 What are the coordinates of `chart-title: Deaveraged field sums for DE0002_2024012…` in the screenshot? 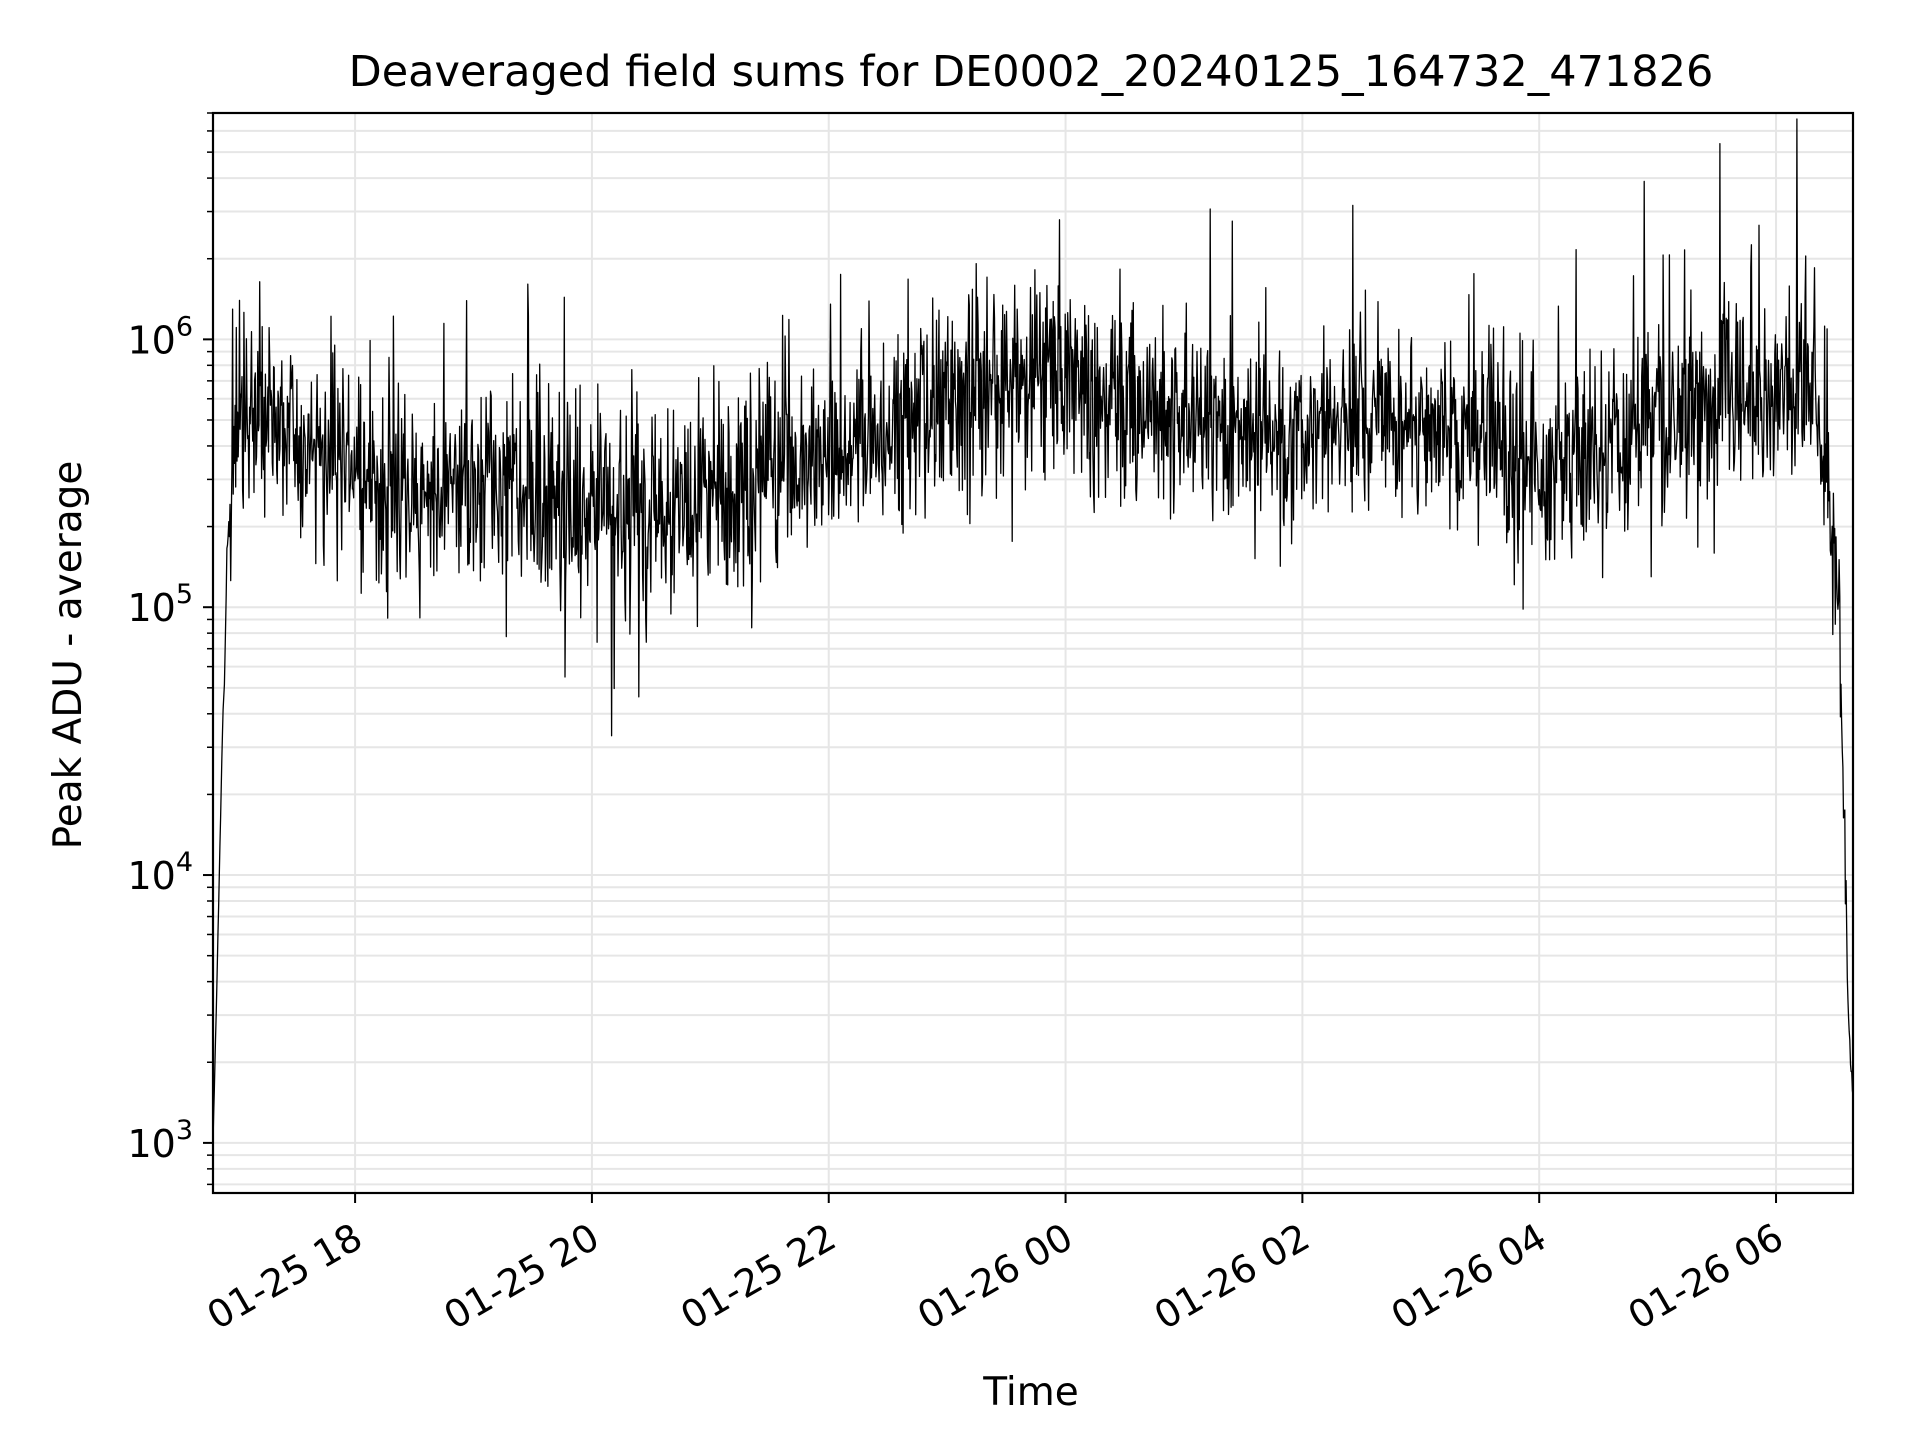 It's located at (1031, 72).